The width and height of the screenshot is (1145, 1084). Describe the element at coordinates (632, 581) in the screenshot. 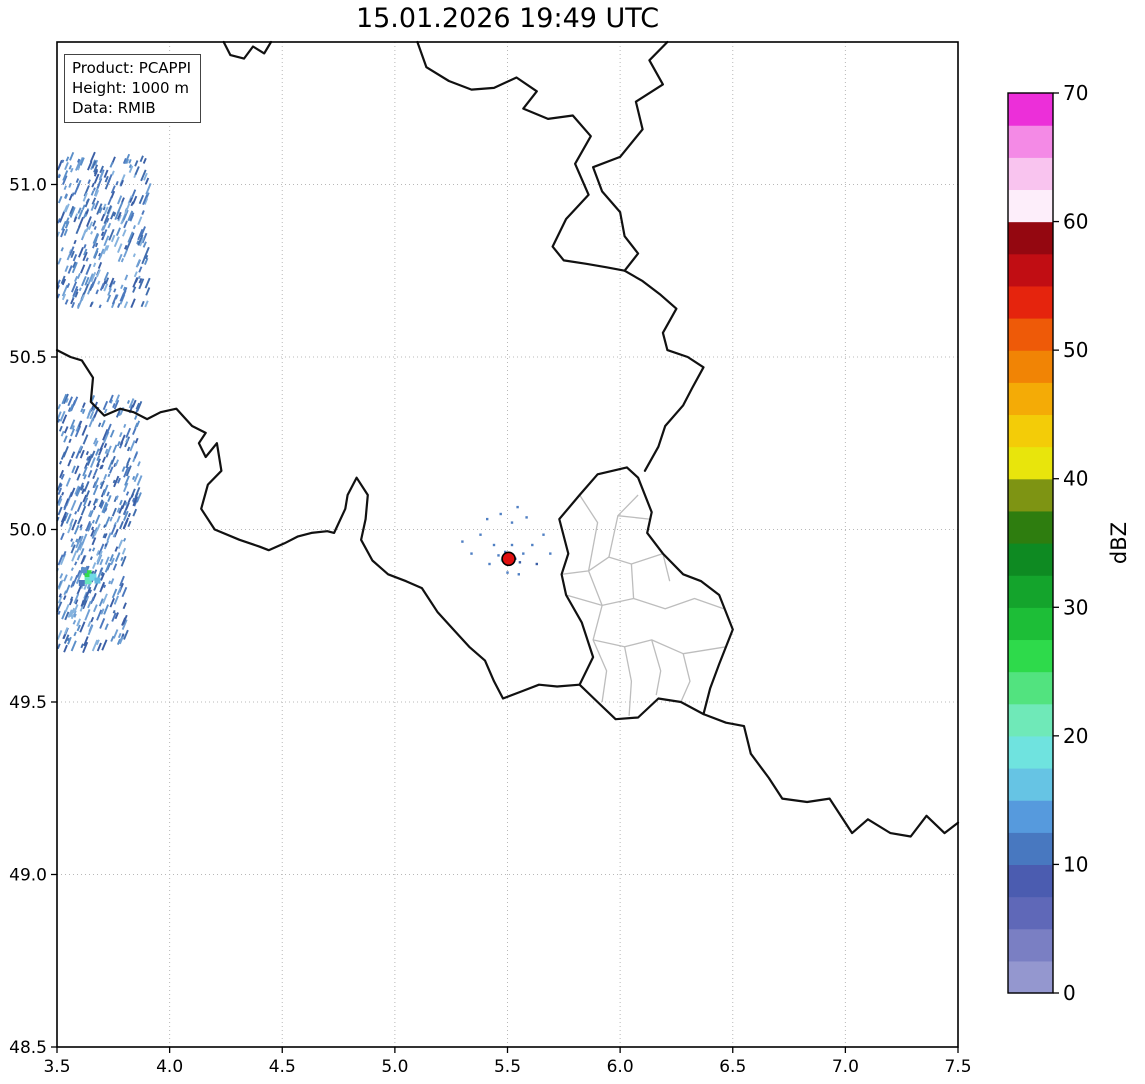

I see `district-border` at that location.